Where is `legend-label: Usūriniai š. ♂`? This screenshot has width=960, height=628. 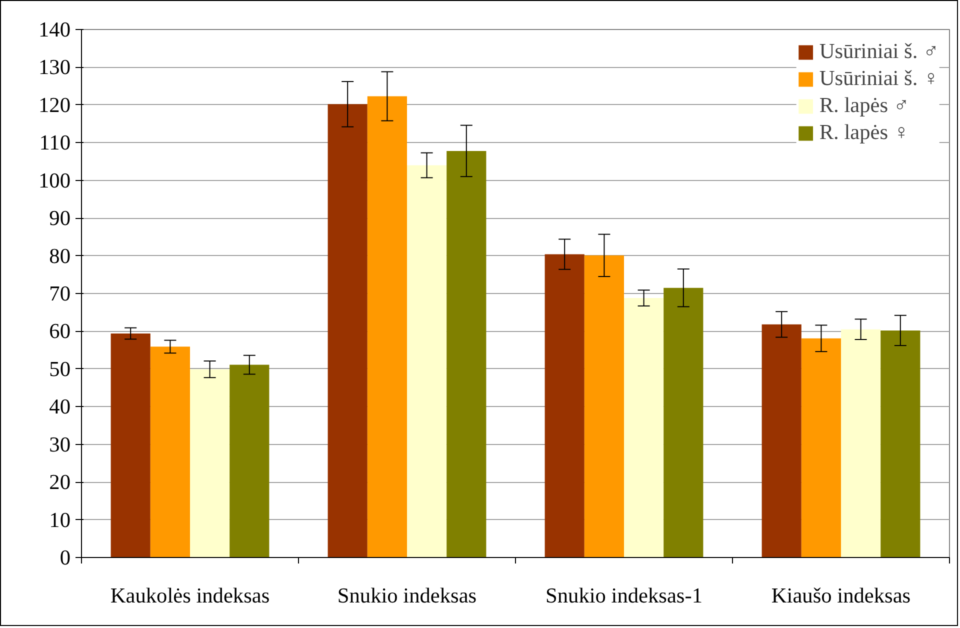 legend-label: Usūriniai š. ♂ is located at coordinates (879, 51).